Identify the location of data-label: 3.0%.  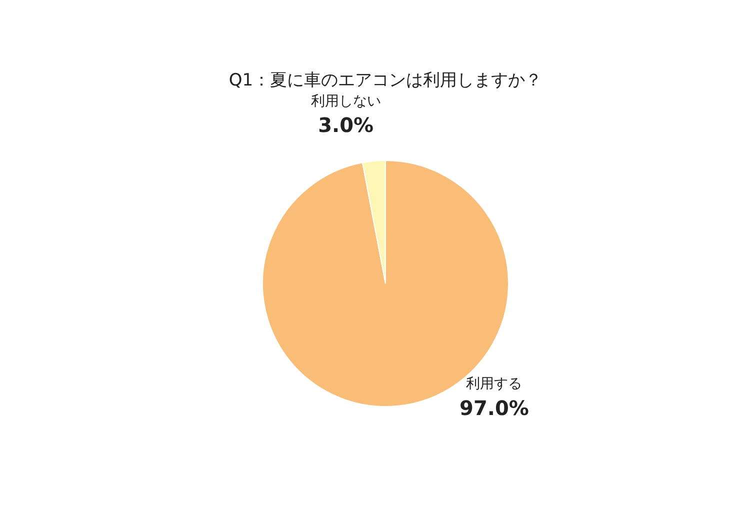
(346, 125).